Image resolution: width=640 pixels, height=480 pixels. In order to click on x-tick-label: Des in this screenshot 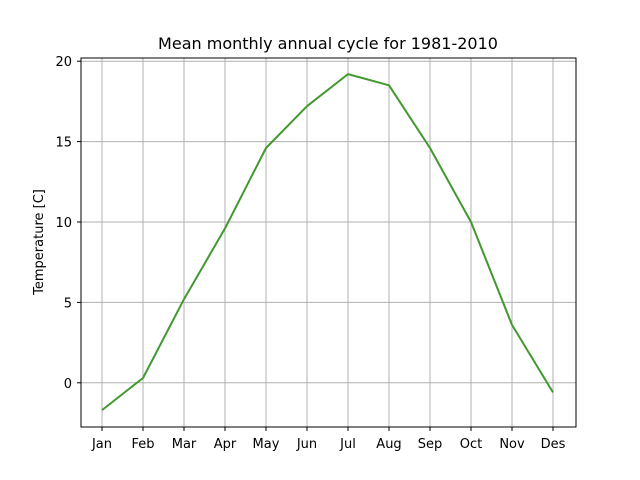, I will do `click(553, 444)`.